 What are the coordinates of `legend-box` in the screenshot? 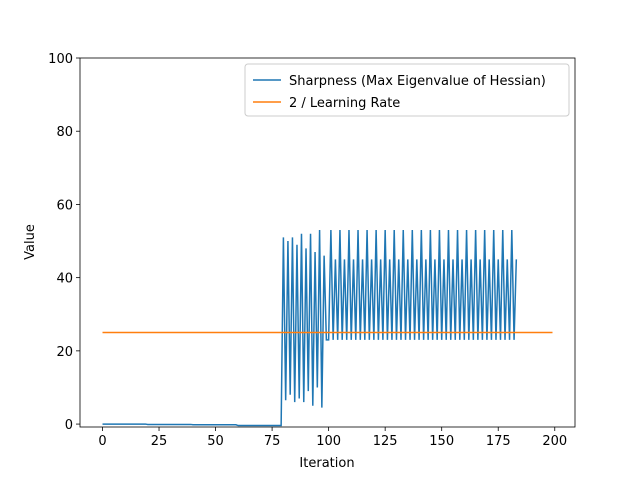 It's located at (407, 90).